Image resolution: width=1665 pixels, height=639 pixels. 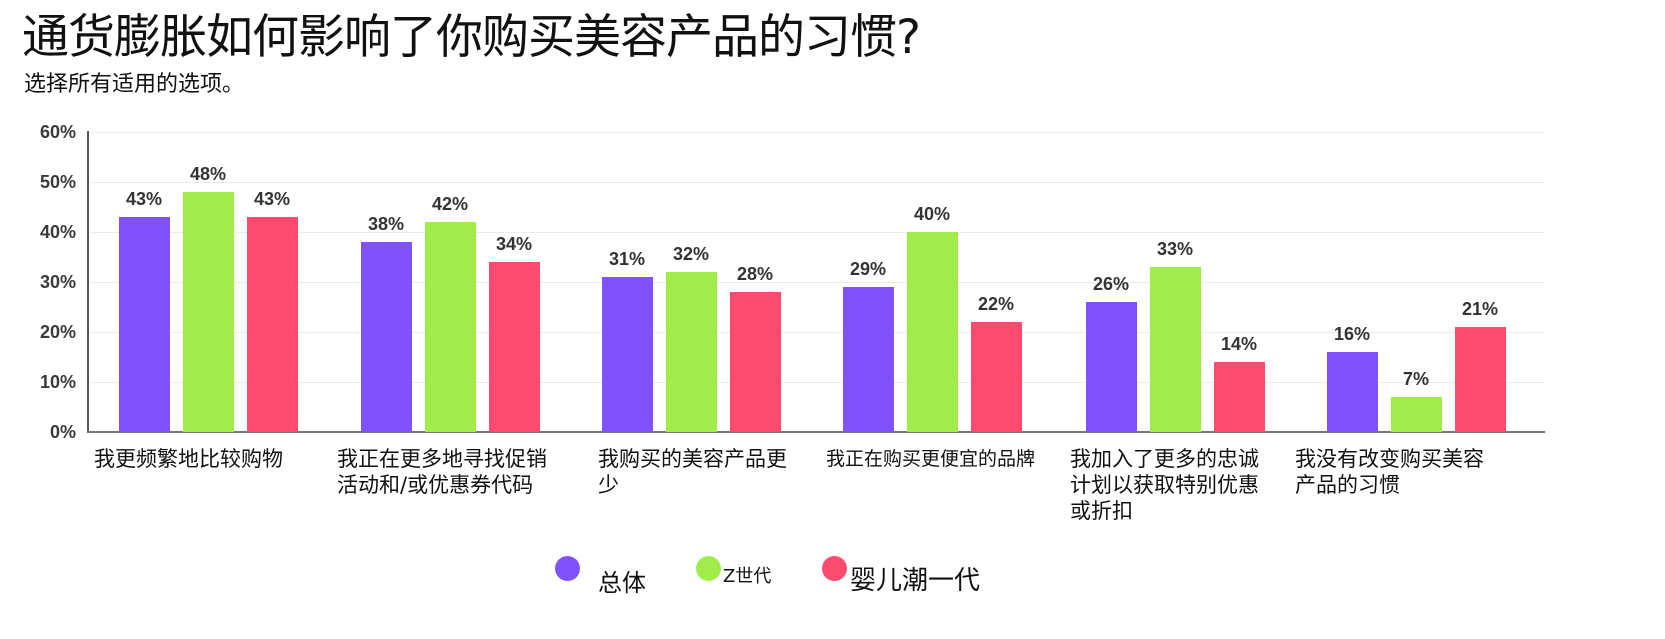 I want to click on bar-value-label: 31%, so click(x=627, y=259).